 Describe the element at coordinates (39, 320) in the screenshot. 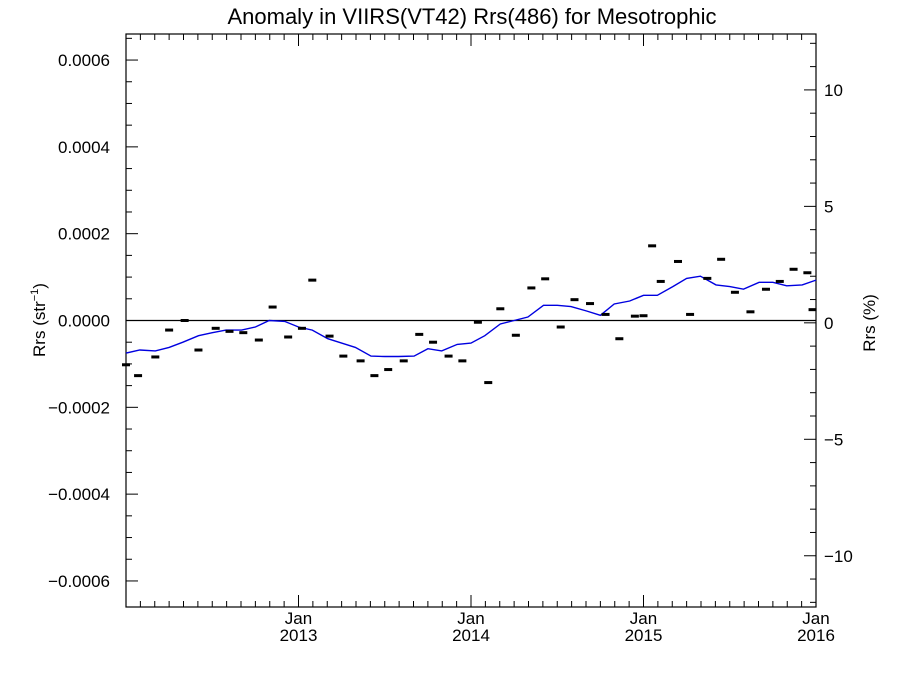

I see `y-axis-left-label: Rrs (str−1)` at that location.